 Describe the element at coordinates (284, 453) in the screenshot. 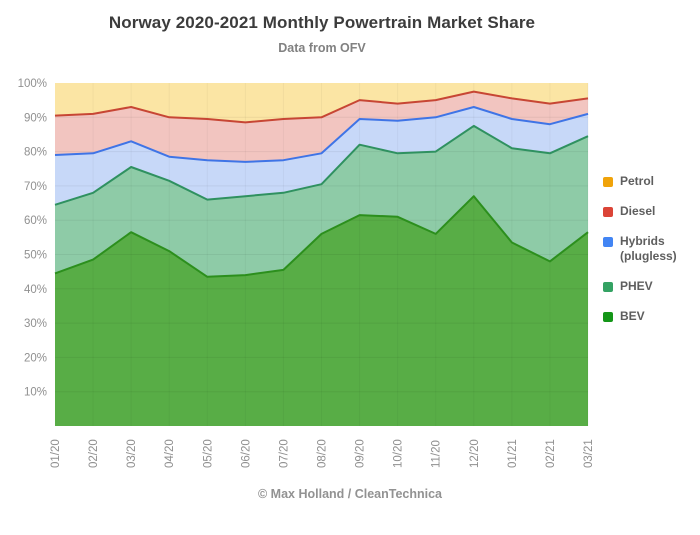

I see `x-axis-tick-label: 07/20` at that location.